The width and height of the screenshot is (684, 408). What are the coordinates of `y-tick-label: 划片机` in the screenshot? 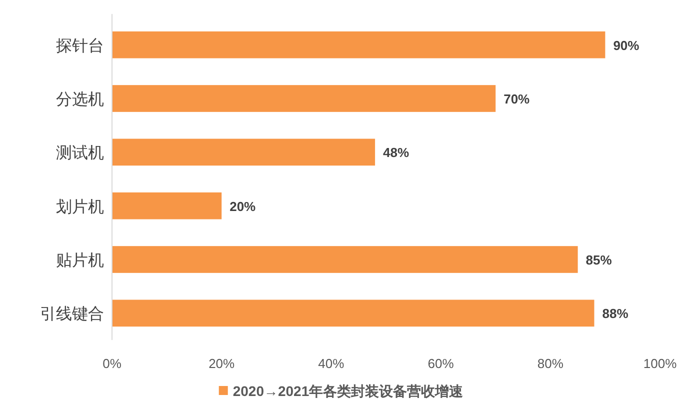 It's located at (80, 207).